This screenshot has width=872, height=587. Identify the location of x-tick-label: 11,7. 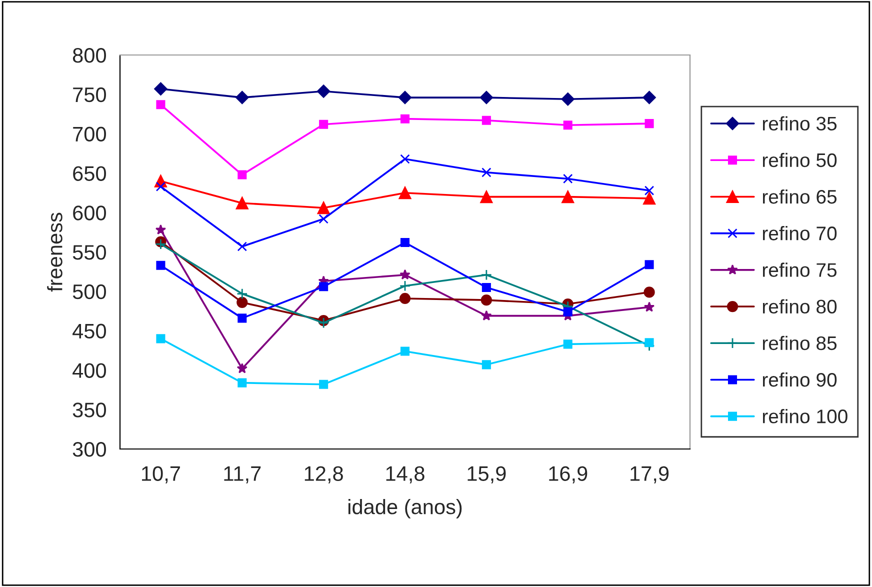
(242, 475).